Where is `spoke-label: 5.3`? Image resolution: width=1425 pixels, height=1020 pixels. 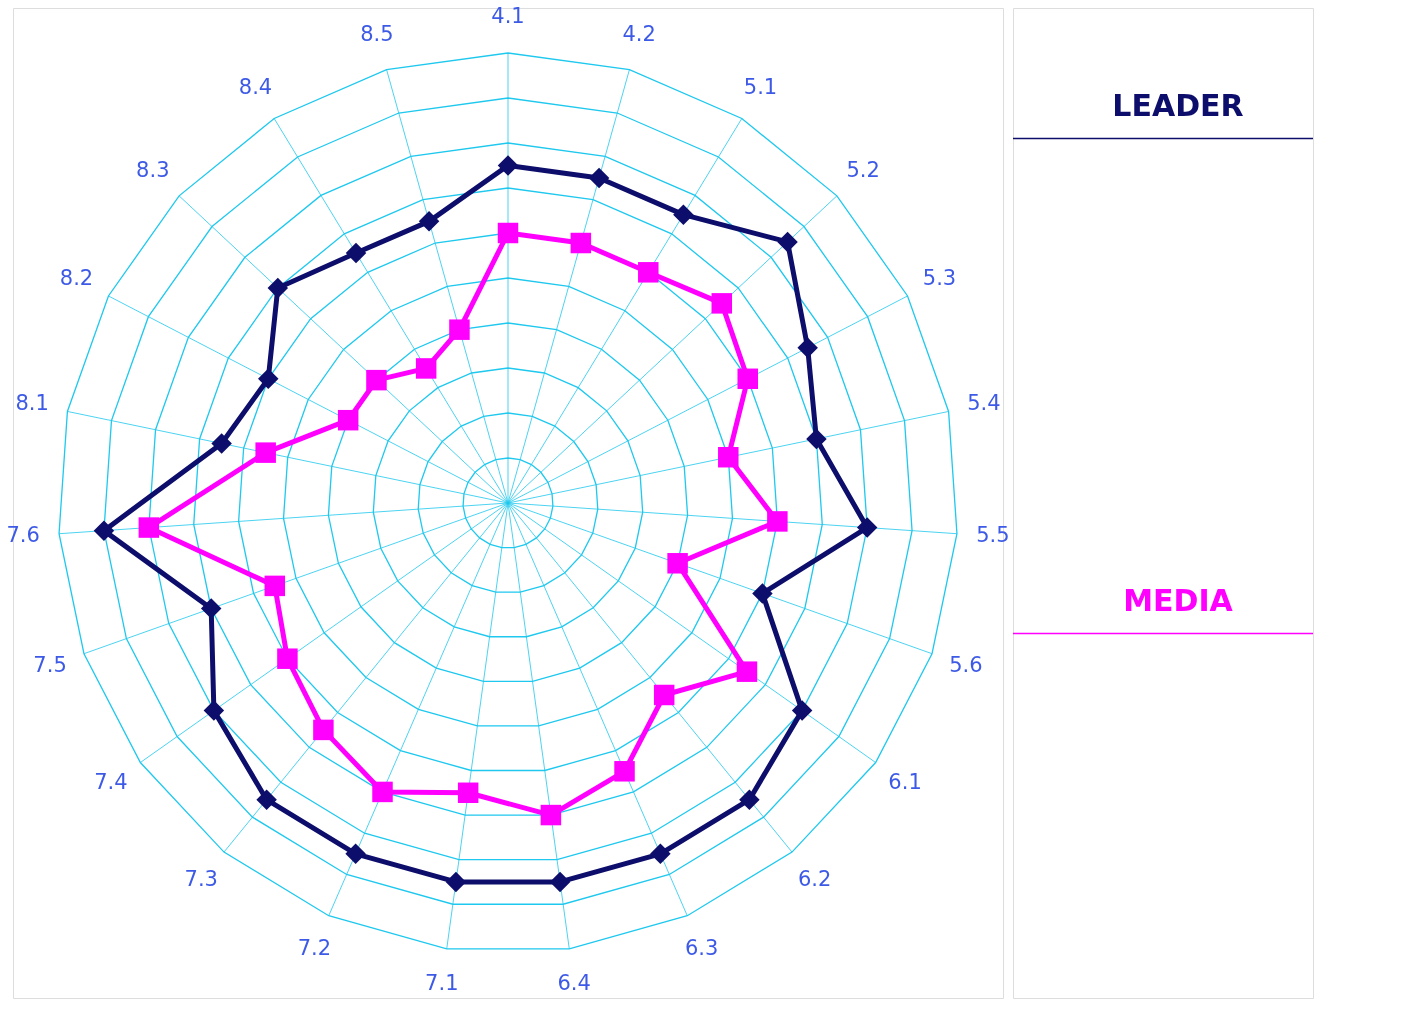
spoke-label: 5.3 is located at coordinates (939, 278).